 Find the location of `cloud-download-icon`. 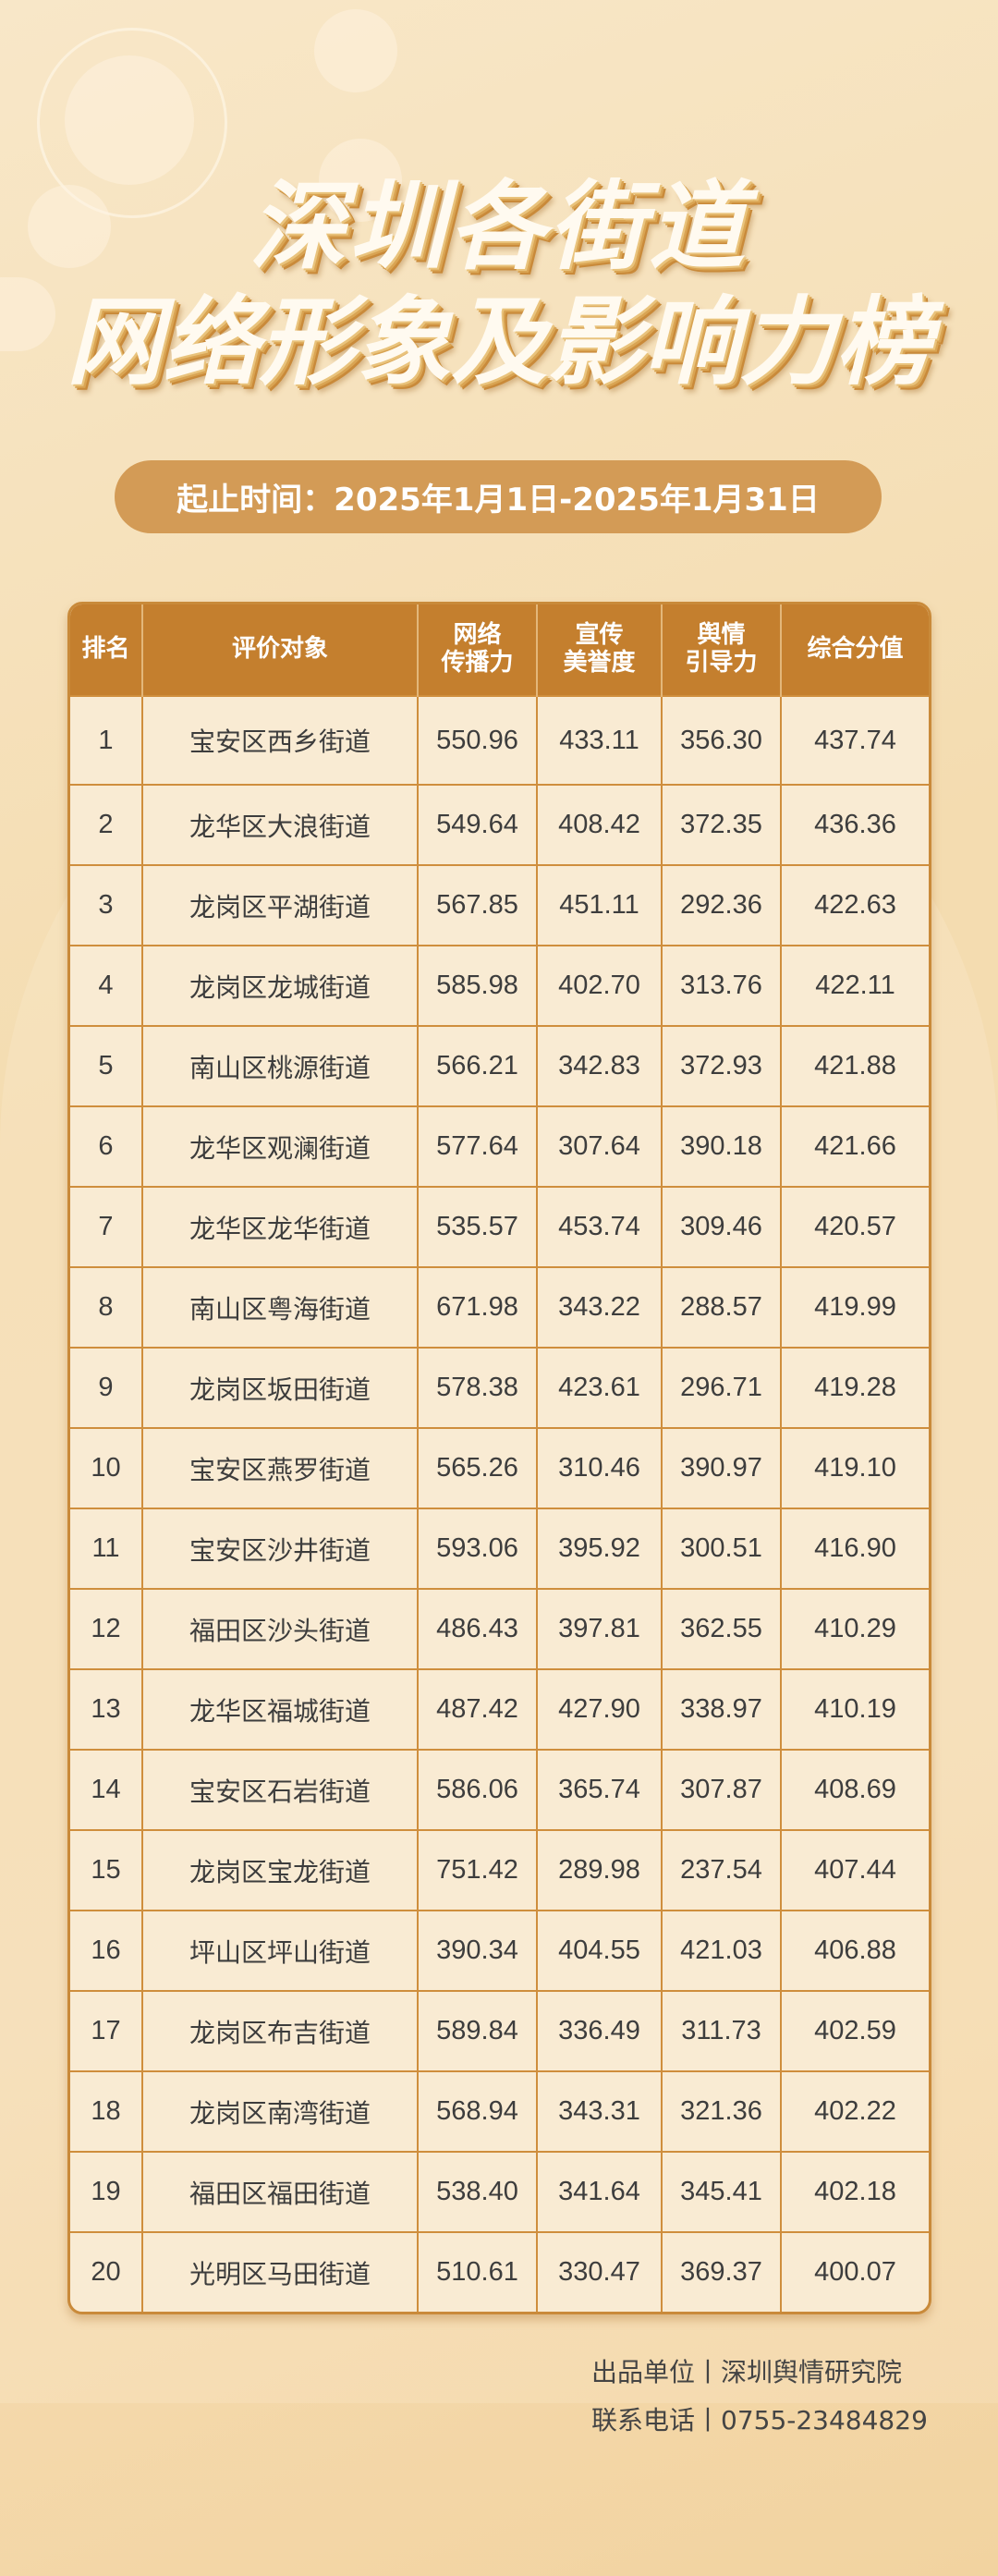

cloud-download-icon is located at coordinates (69, 226).